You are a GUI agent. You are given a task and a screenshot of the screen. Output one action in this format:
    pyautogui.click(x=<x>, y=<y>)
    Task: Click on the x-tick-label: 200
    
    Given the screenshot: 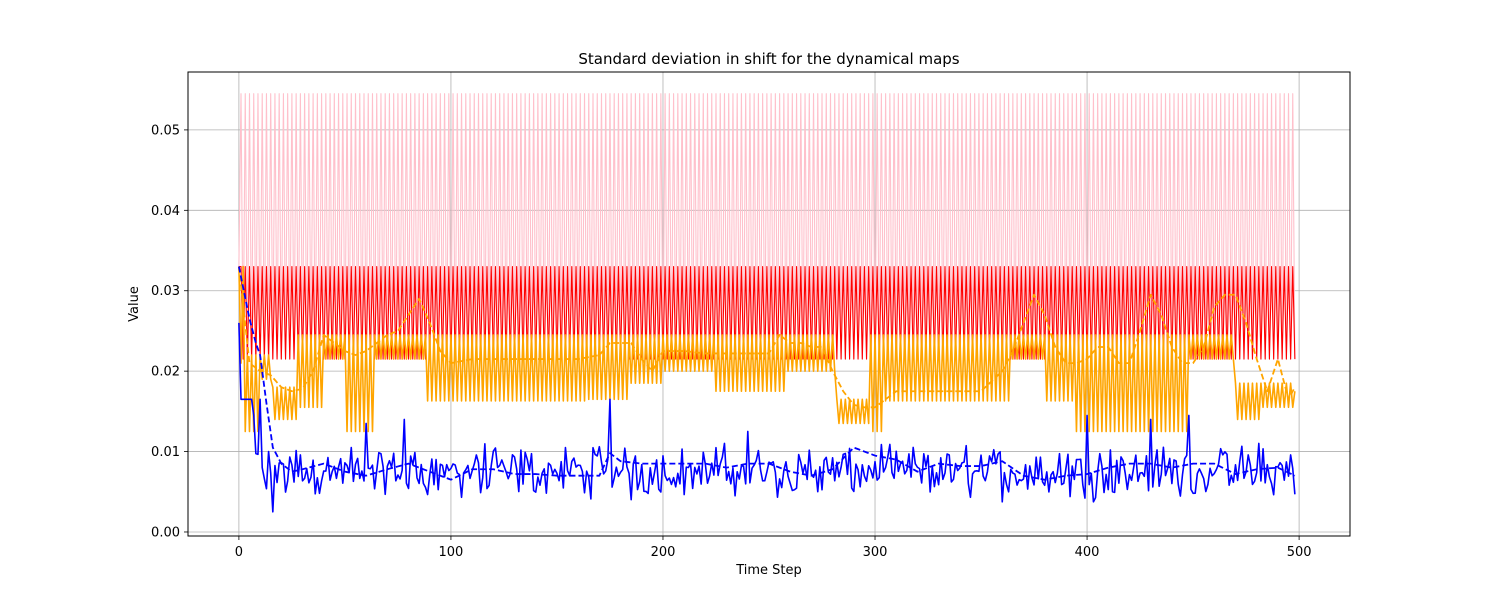 What is the action you would take?
    pyautogui.click(x=663, y=552)
    